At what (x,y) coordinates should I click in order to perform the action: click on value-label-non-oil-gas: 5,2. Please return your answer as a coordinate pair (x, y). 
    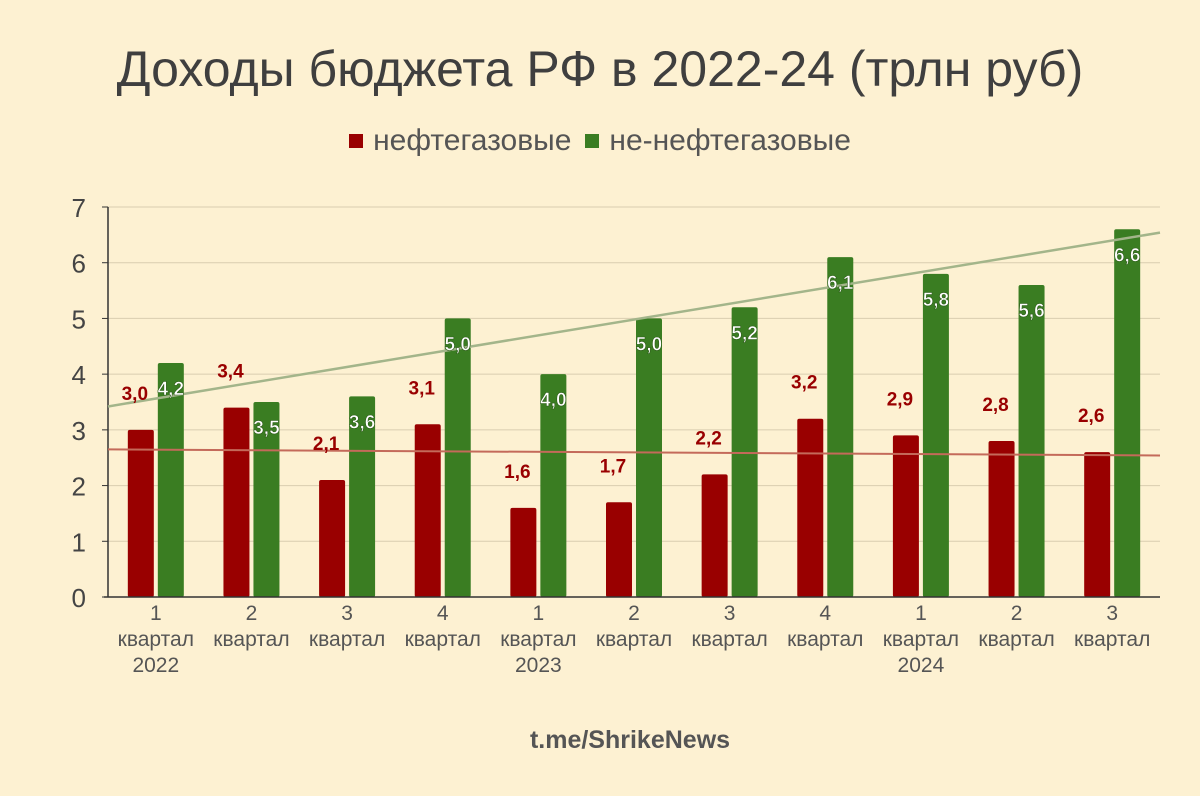
    Looking at the image, I should click on (744, 333).